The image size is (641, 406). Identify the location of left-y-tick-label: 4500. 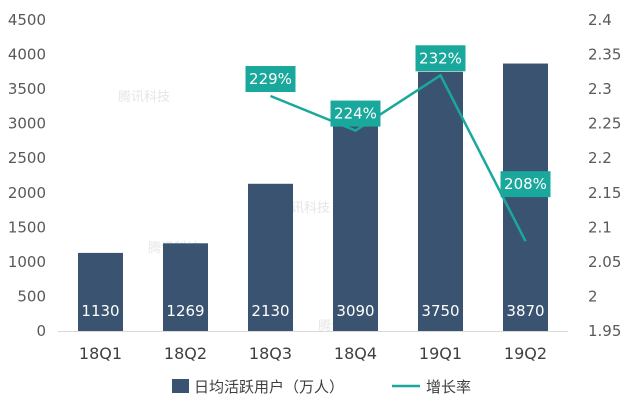
(27, 20).